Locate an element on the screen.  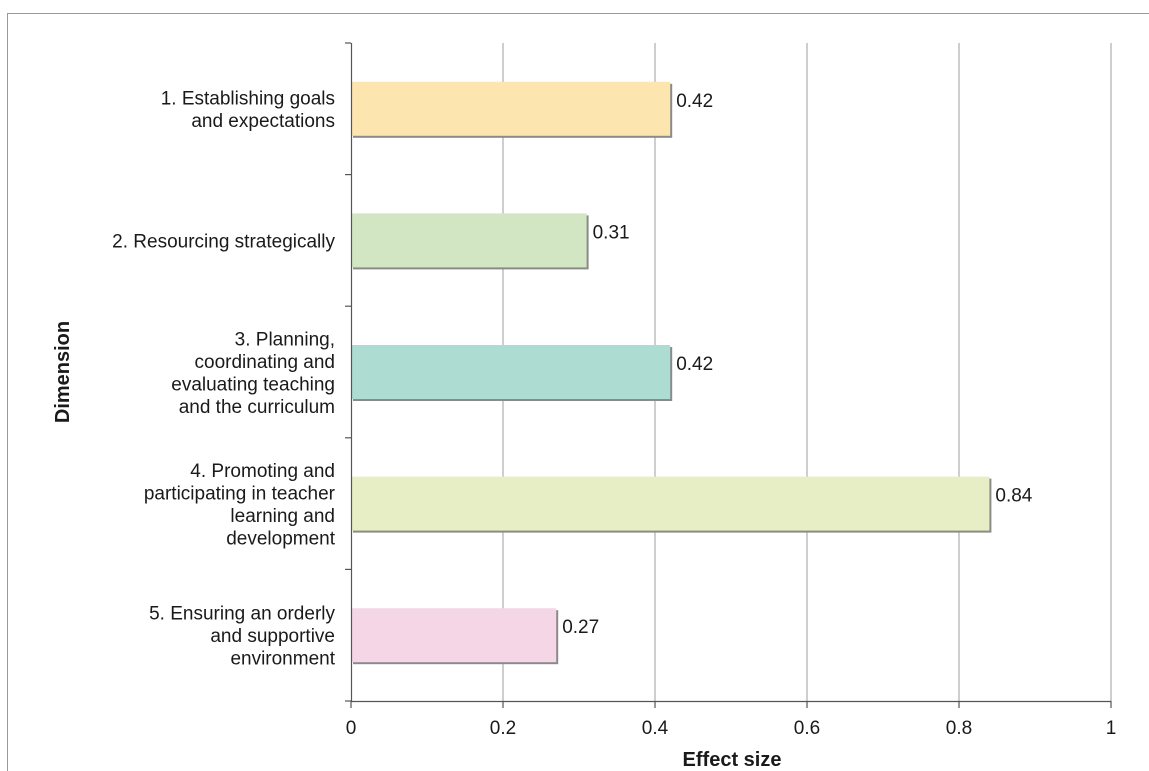
category-label: 1. Establishing goals and expectations is located at coordinates (248, 111).